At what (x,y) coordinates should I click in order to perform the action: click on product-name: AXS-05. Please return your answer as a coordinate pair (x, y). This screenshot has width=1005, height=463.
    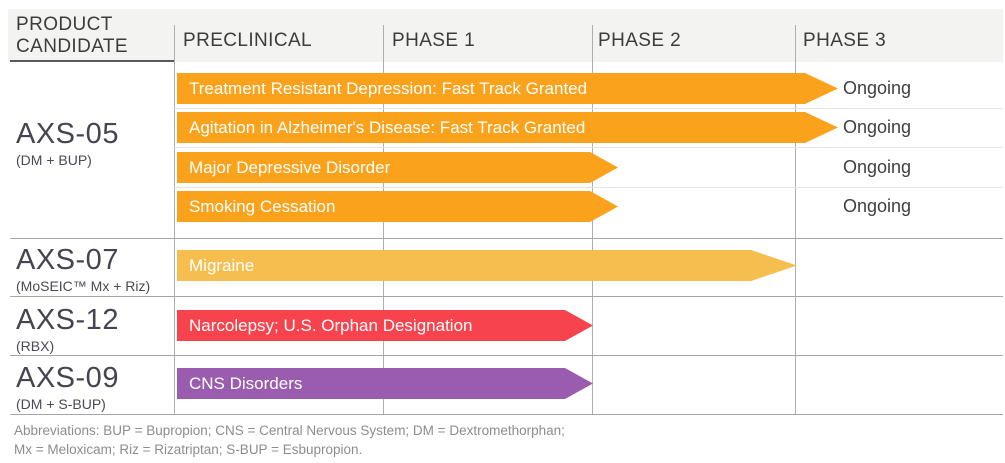
    Looking at the image, I should click on (67, 134).